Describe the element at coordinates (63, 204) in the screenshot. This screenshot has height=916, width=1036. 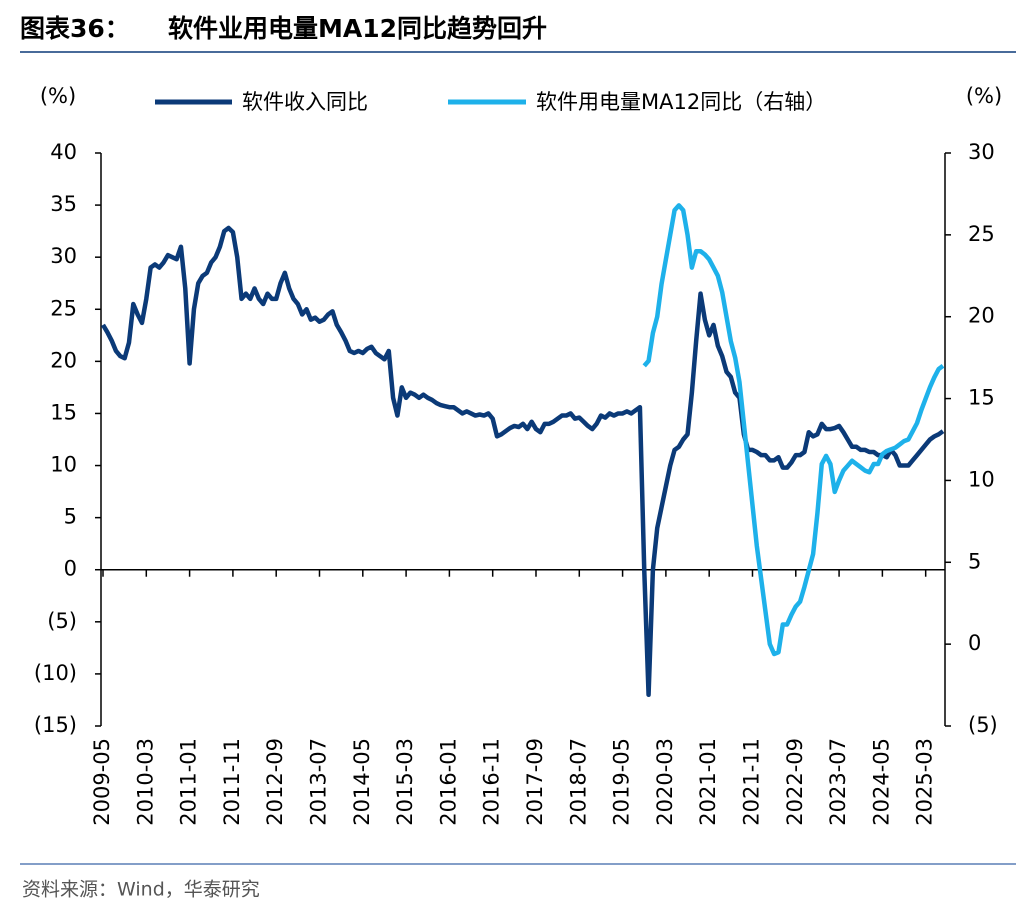
I see `y-tick-label: 35` at that location.